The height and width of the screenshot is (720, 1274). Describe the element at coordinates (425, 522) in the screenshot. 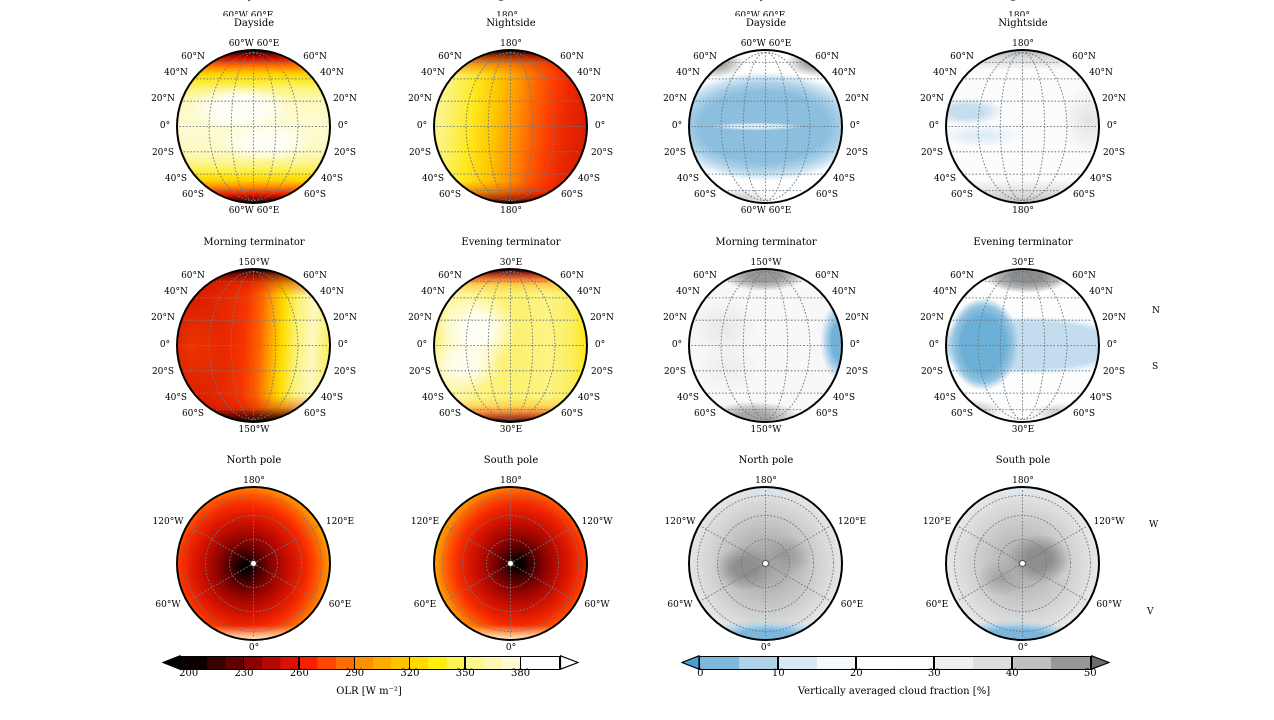

I see `lon-tick-upper-left: 120°E` at that location.